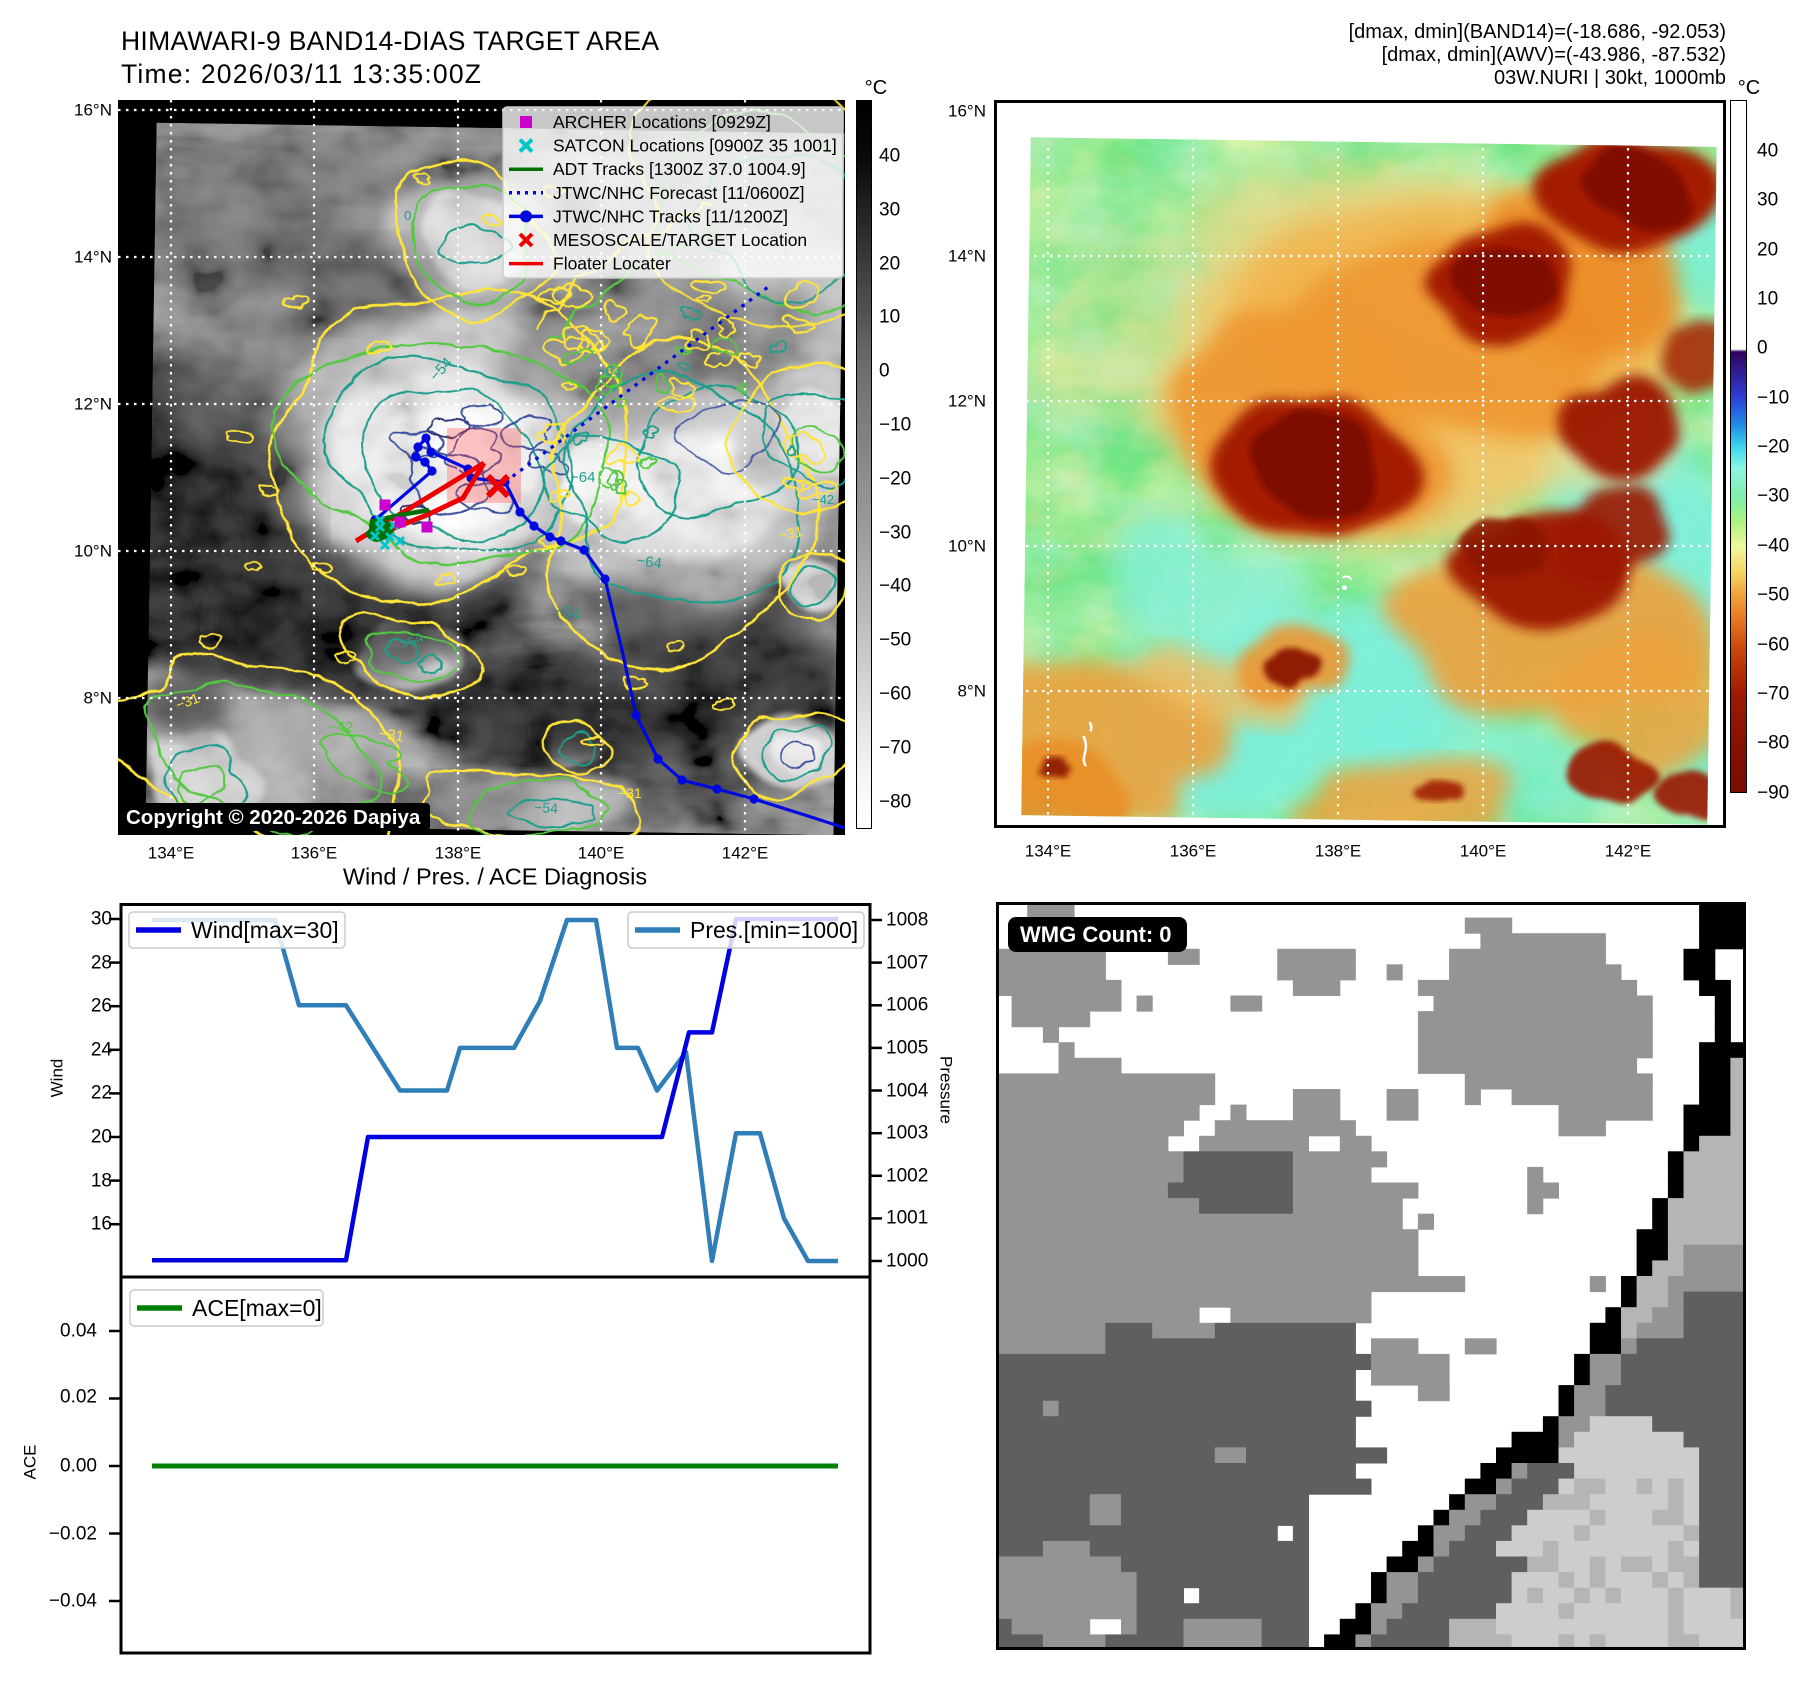 The width and height of the screenshot is (1813, 1690). Describe the element at coordinates (273, 817) in the screenshot. I see `svg-text: Copyright © 2020-2026 Dapiya` at that location.